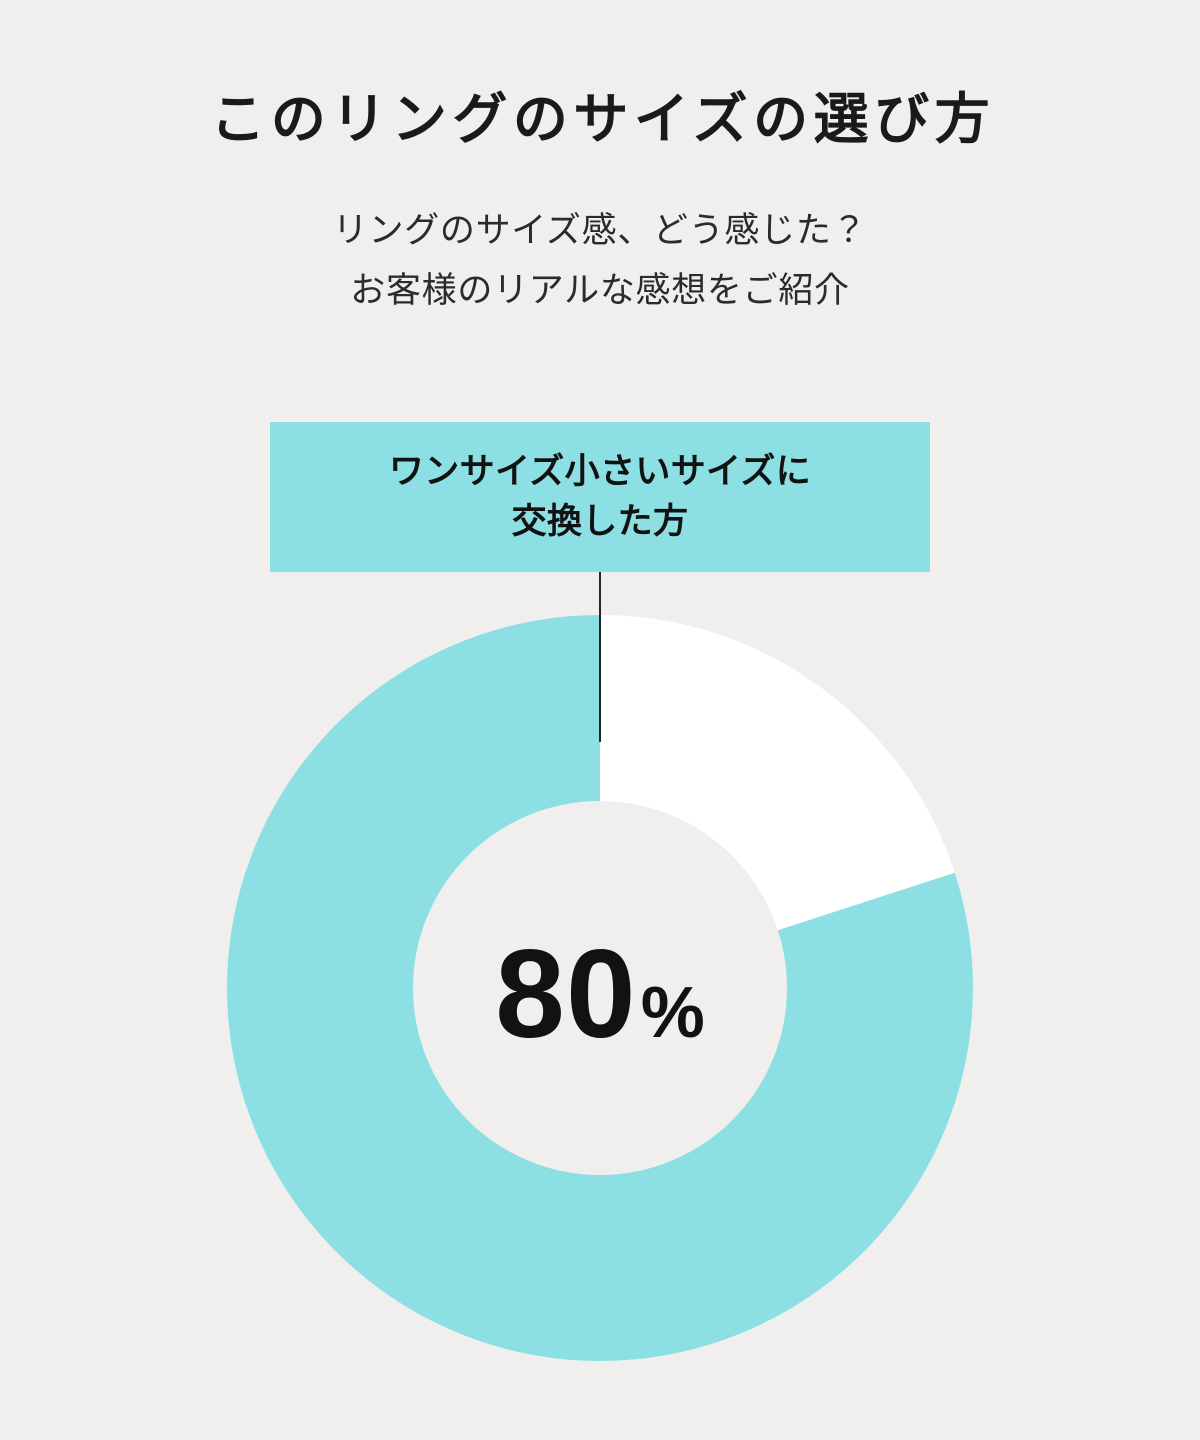 Image resolution: width=1200 pixels, height=1440 pixels. What do you see at coordinates (600, 231) in the screenshot?
I see `subtitle-line-1: リングのサイズ感、どう感じた？` at bounding box center [600, 231].